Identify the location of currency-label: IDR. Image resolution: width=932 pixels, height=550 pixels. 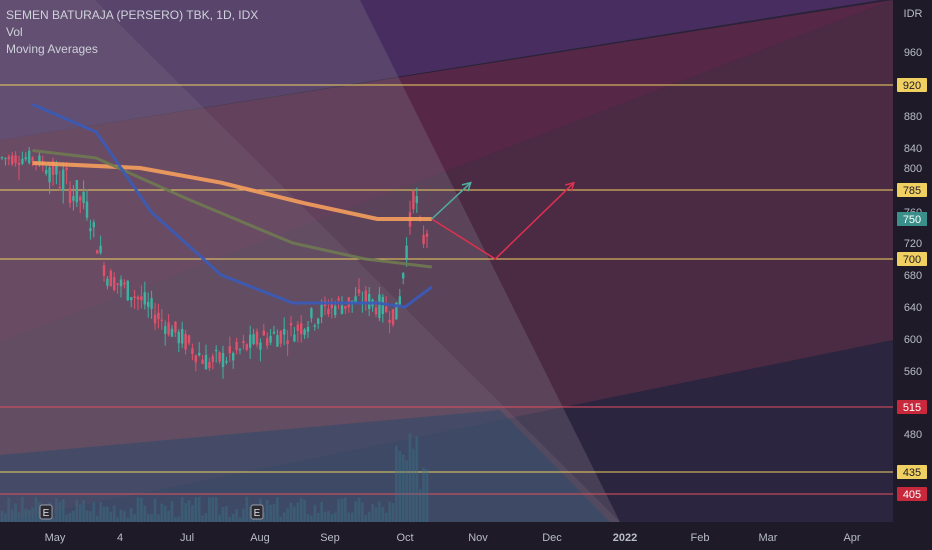
(913, 14).